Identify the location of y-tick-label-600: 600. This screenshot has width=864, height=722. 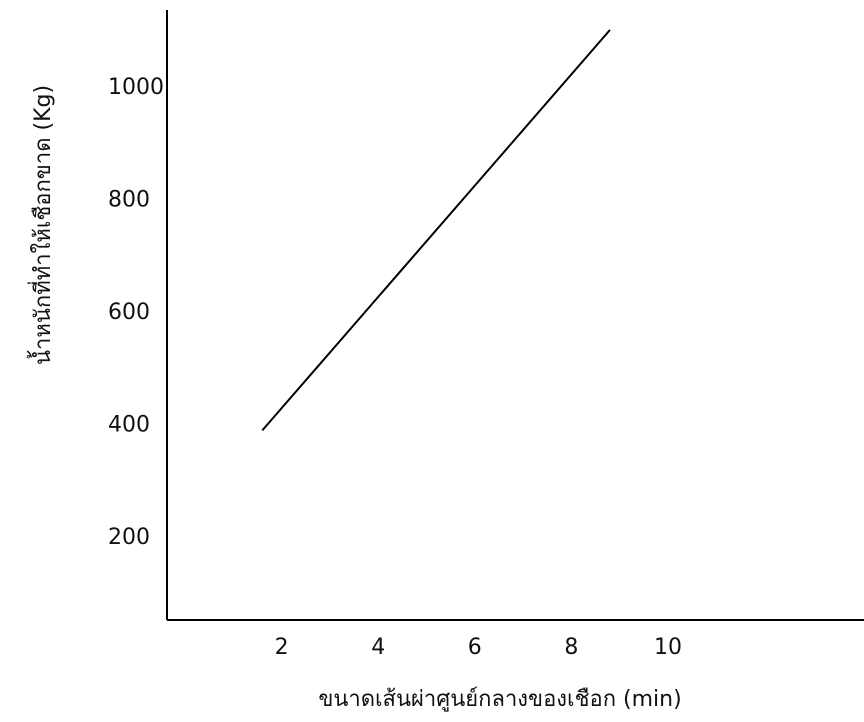
(129, 312).